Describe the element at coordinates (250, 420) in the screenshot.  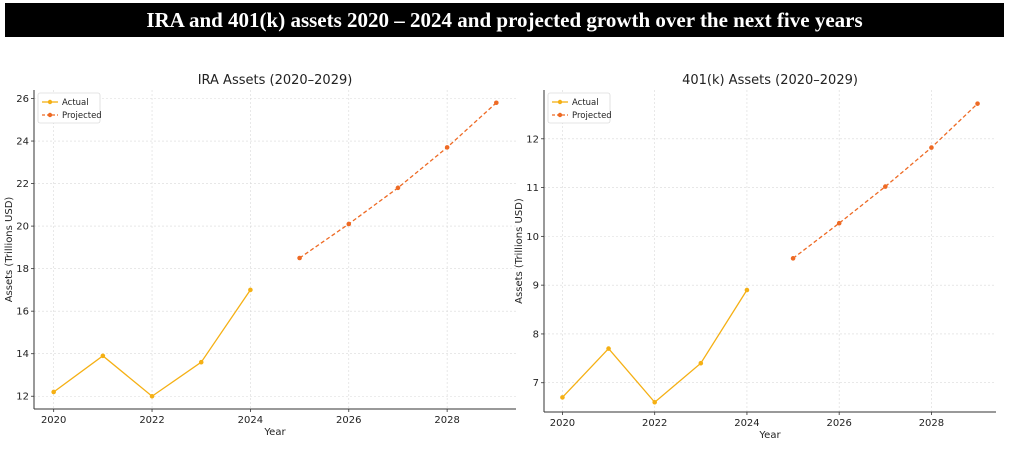
I see `ira-x-tick-label: 2024` at that location.